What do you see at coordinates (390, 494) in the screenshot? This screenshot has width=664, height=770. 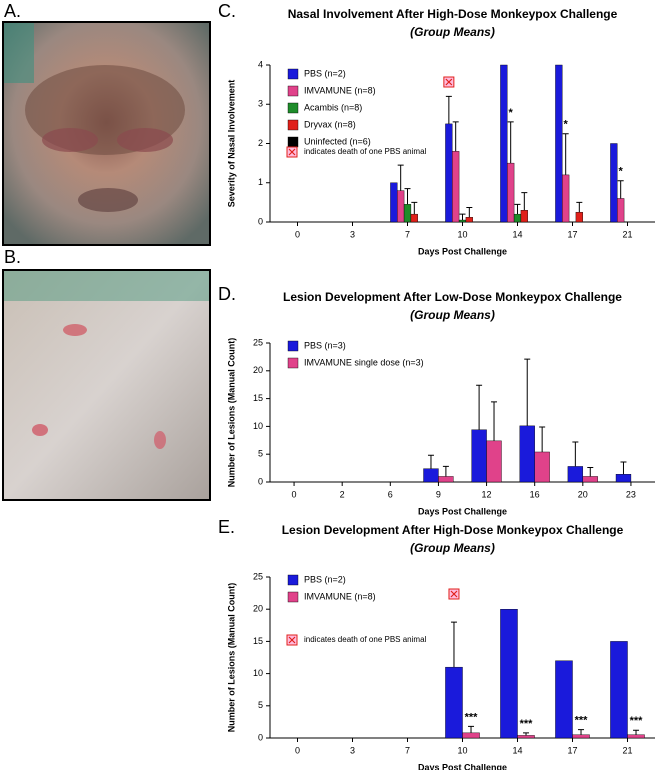 I see `x-tick-label: 6` at bounding box center [390, 494].